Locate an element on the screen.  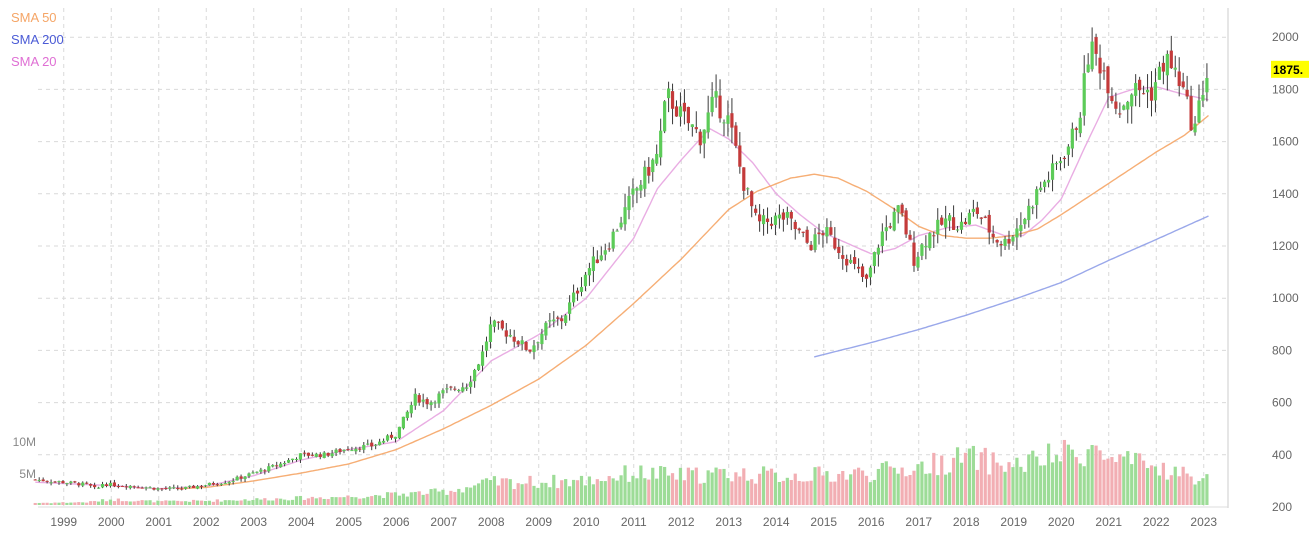
last-price-text: 1875. is located at coordinates (1288, 70).